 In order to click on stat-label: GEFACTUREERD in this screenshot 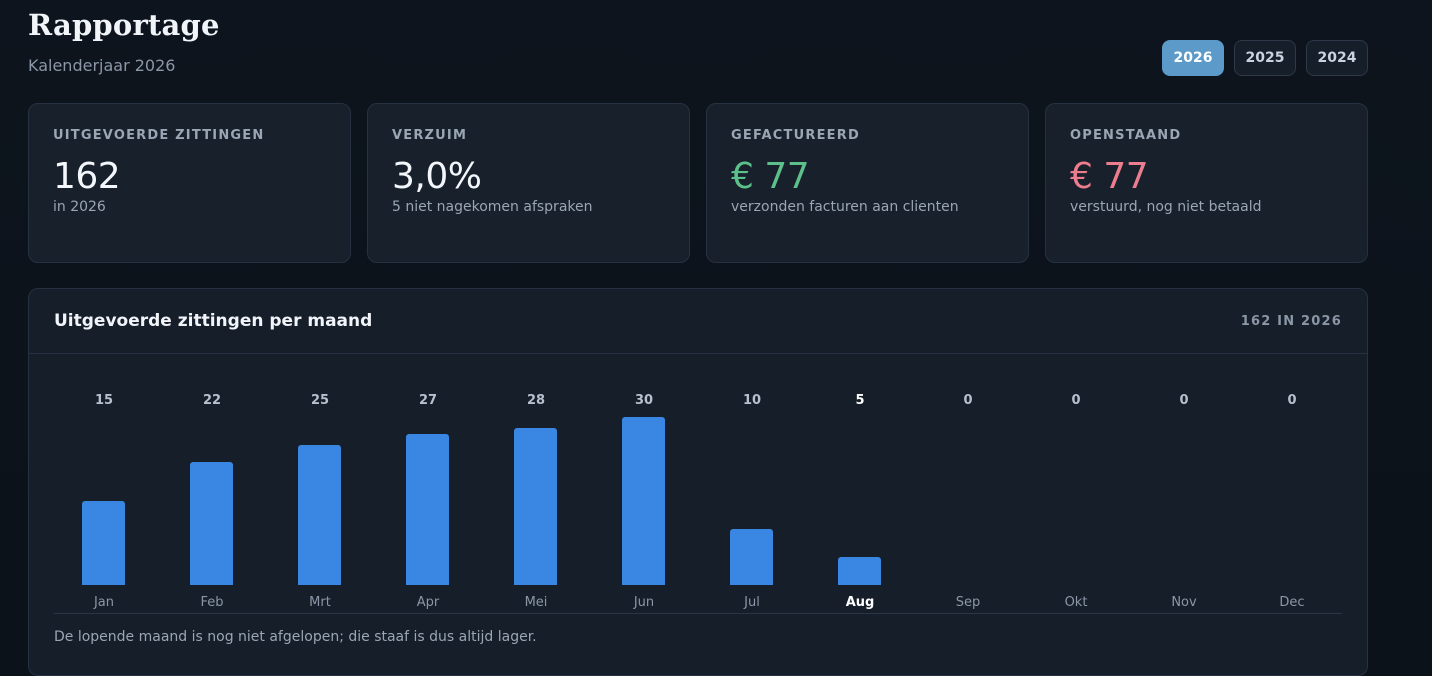, I will do `click(795, 135)`.